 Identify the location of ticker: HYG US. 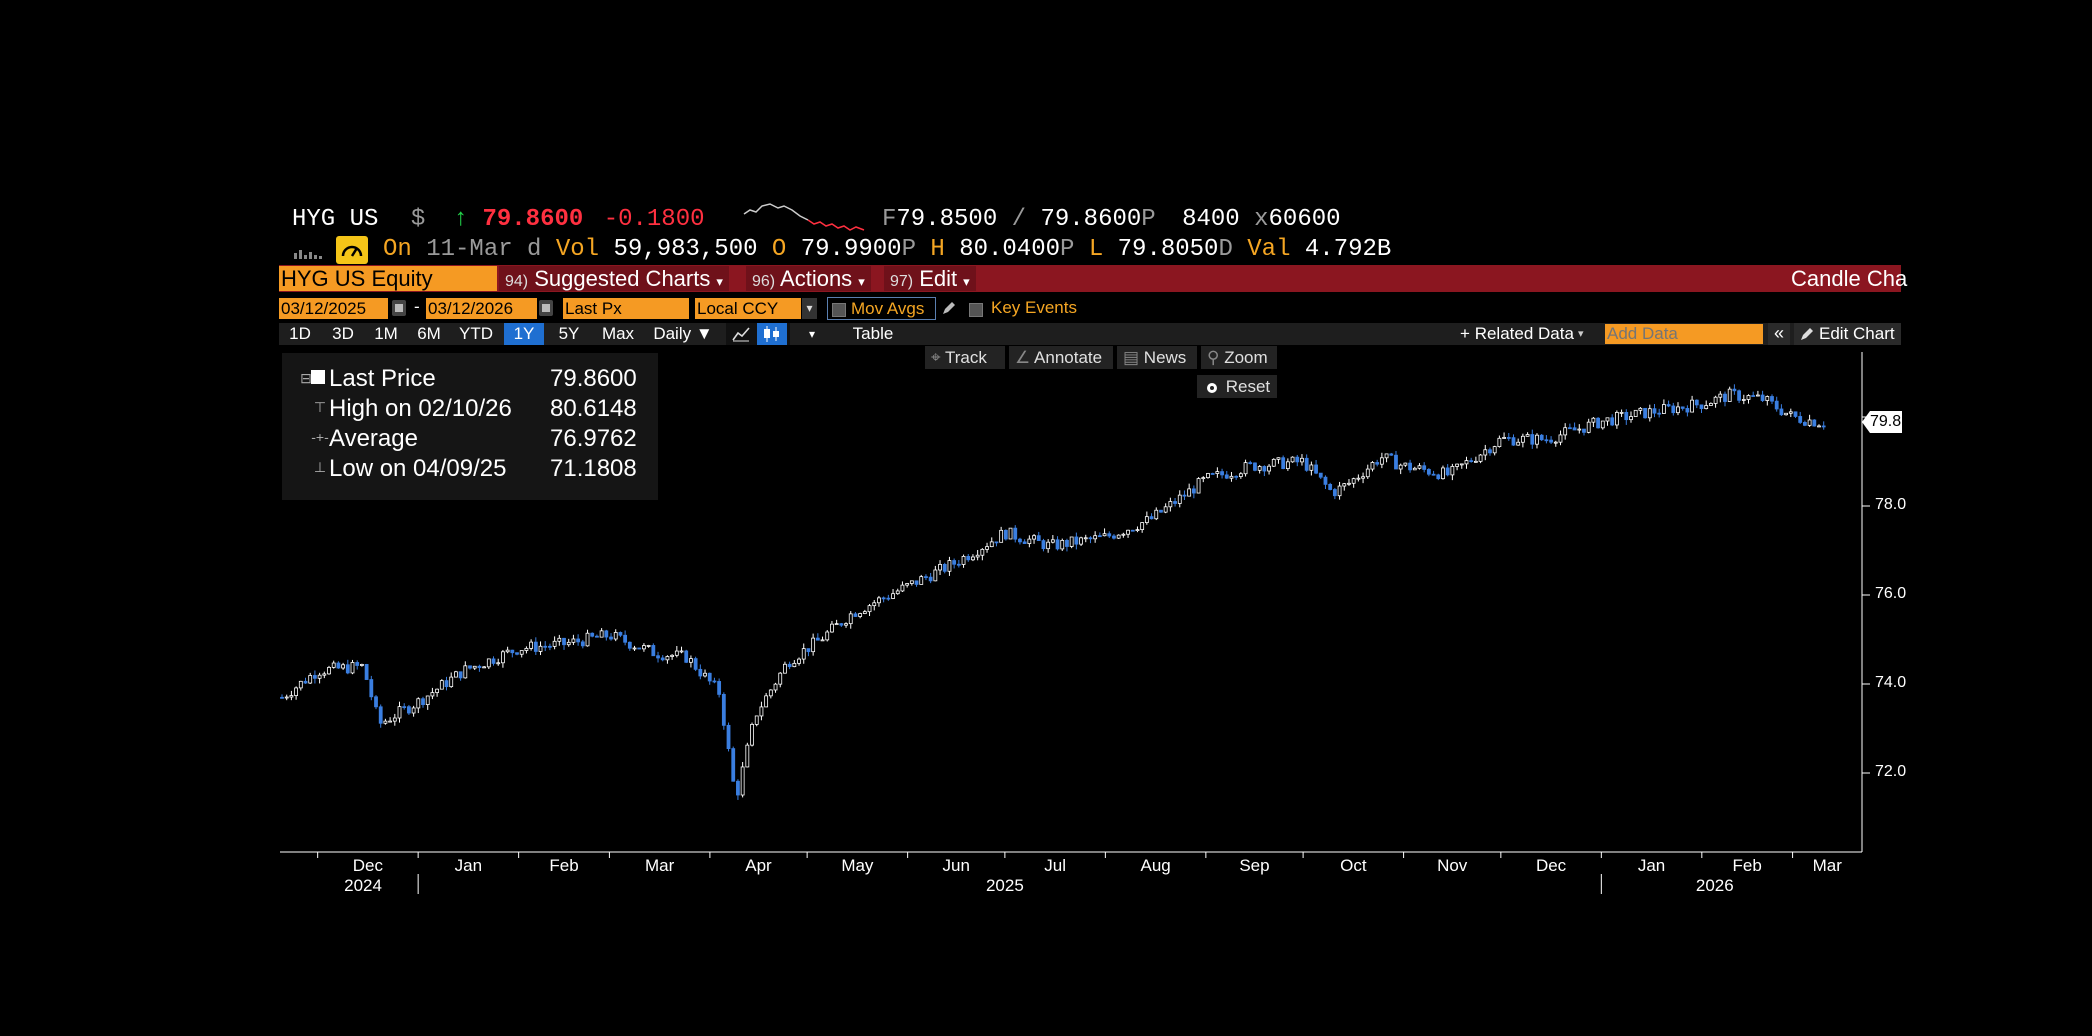
(335, 219).